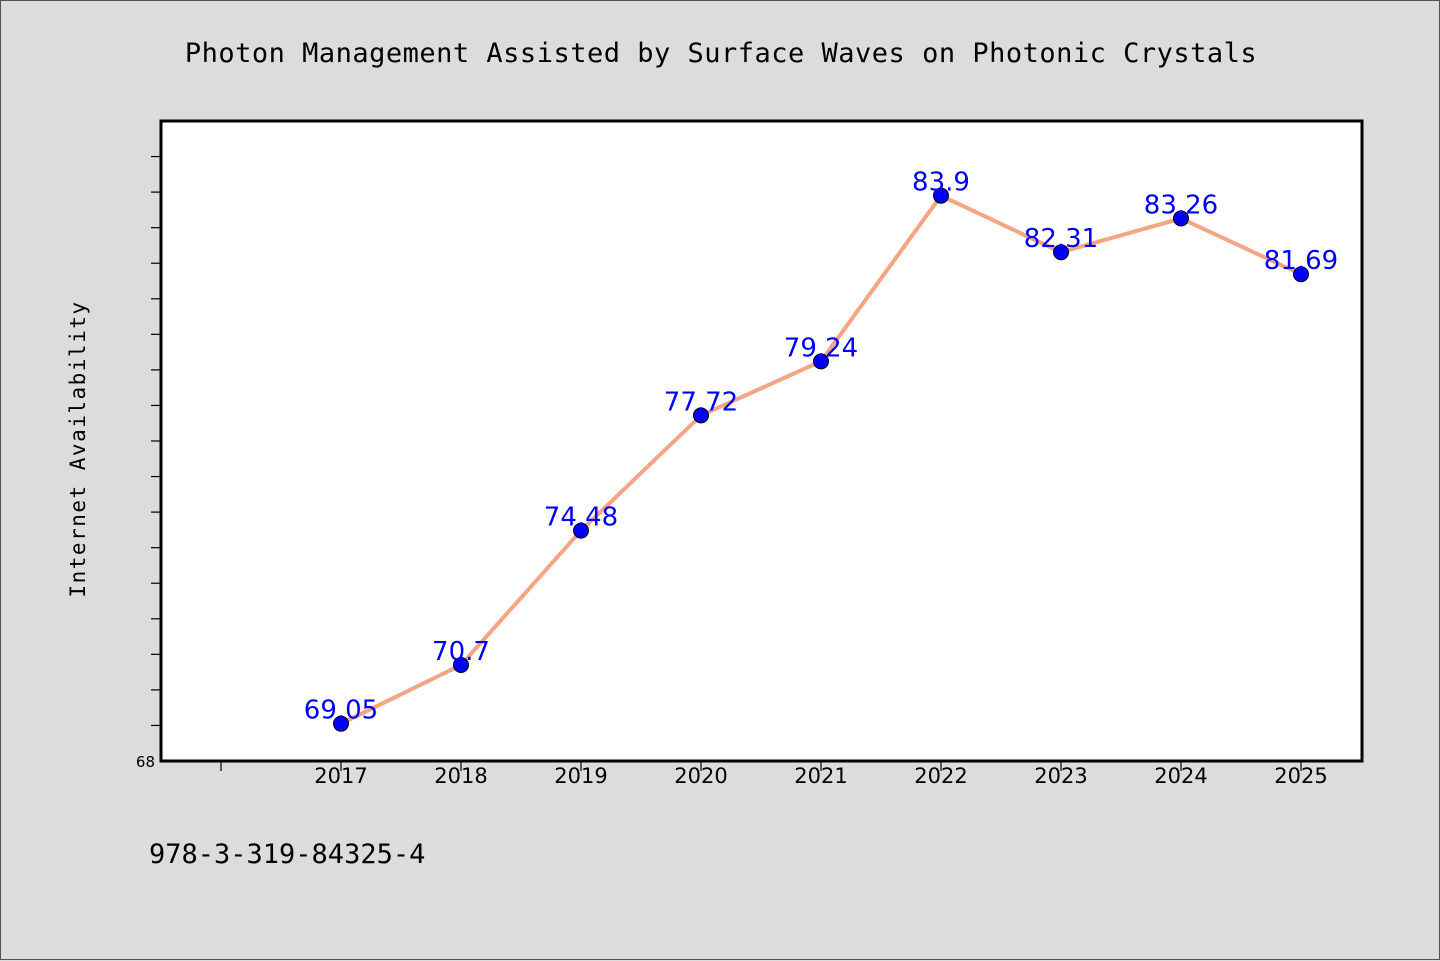 Image resolution: width=1440 pixels, height=961 pixels. Describe the element at coordinates (820, 776) in the screenshot. I see `x-tick-label: 2021` at that location.